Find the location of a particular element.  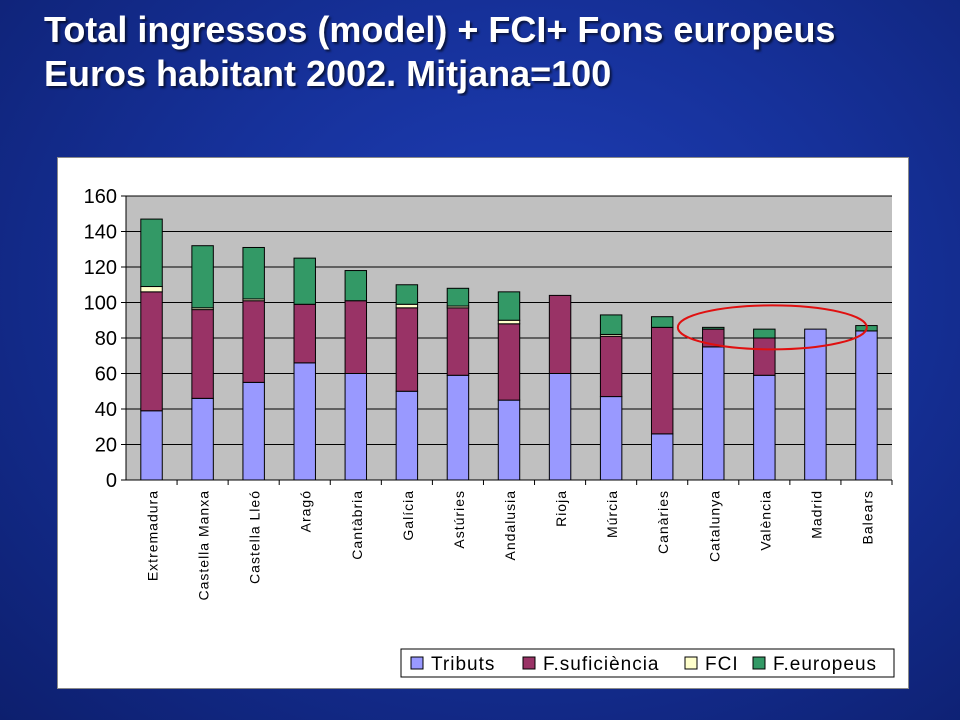

x-tick-label: Canàries is located at coordinates (663, 522).